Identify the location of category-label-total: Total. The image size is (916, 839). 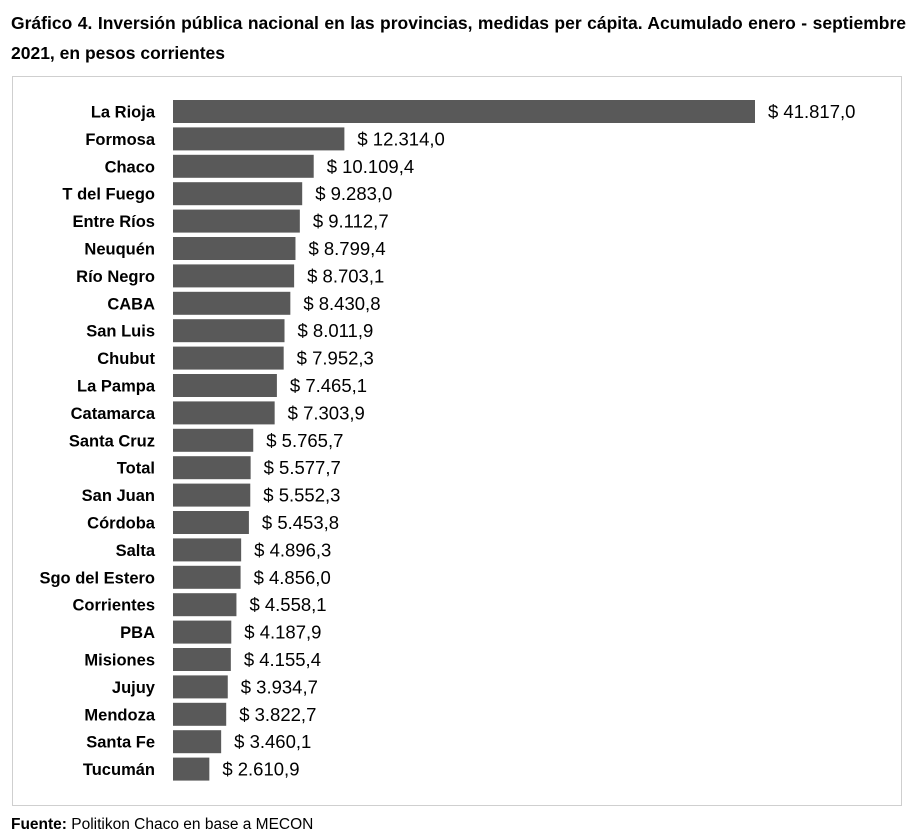
(136, 469).